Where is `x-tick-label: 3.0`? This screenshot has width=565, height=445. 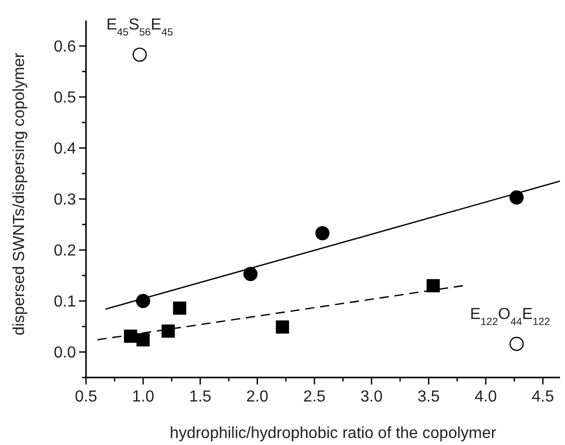 x-tick-label: 3.0 is located at coordinates (371, 397).